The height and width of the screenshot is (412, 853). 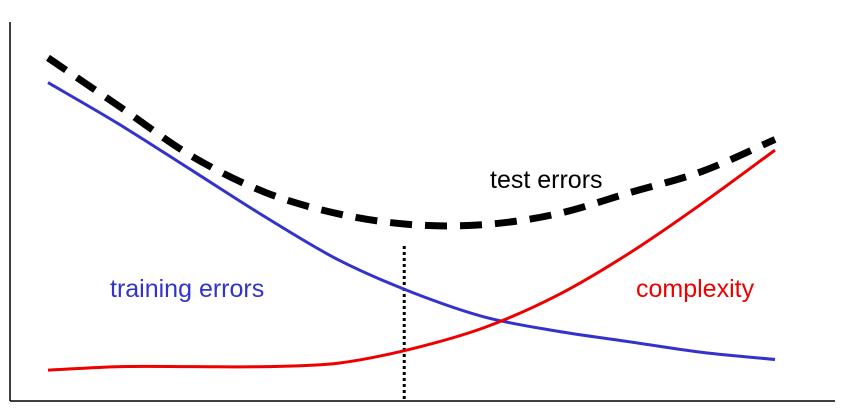 I want to click on series-label-complexity: complexity, so click(x=695, y=289).